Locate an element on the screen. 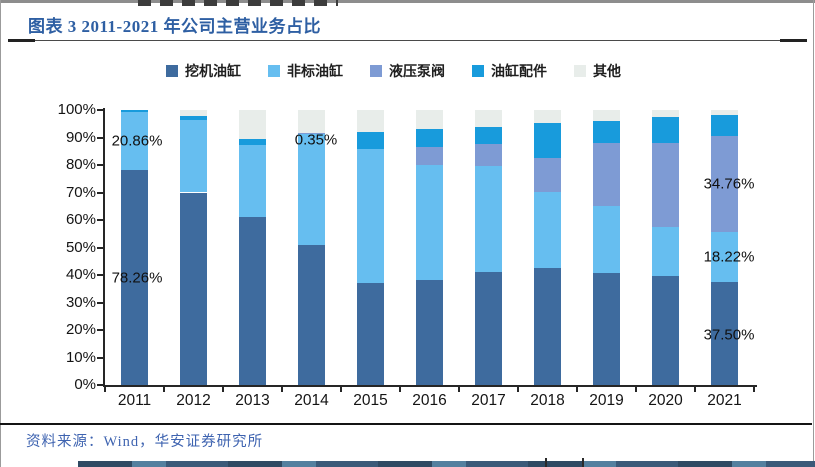 The width and height of the screenshot is (815, 467). legend-item-1: 非标油缸 is located at coordinates (305, 71).